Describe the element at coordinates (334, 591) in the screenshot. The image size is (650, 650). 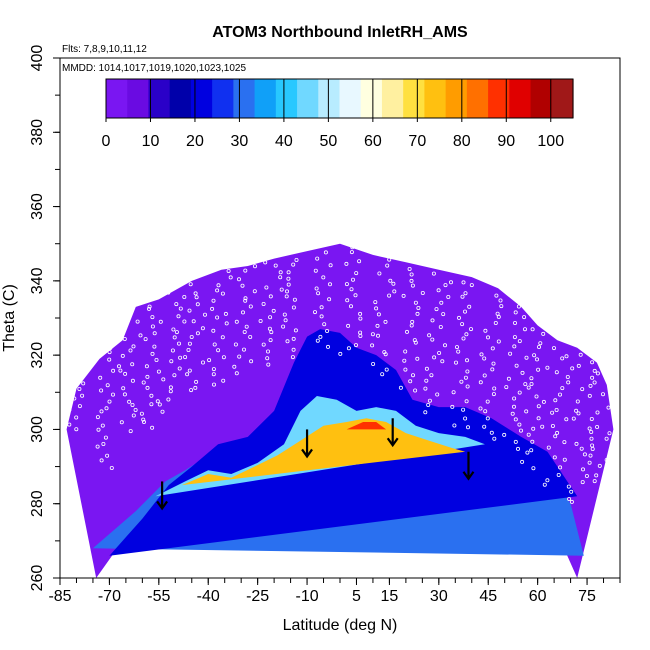
I see `x-axis: -85 -70 -55 -40 -25 -10 5 15 30 45 60 75` at that location.